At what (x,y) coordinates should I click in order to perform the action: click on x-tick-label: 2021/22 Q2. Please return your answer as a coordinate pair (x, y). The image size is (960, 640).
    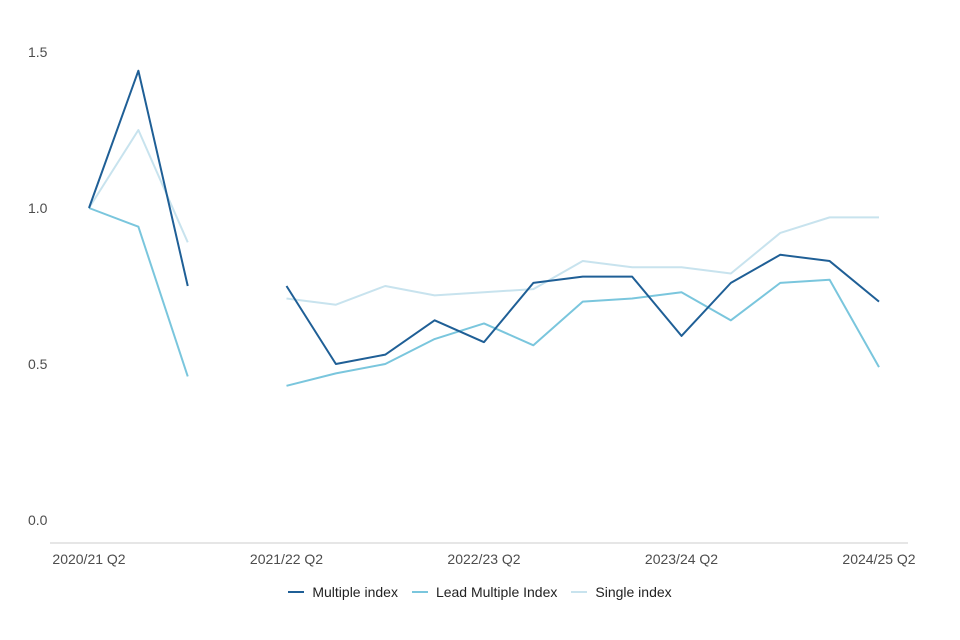
    Looking at the image, I should click on (286, 559).